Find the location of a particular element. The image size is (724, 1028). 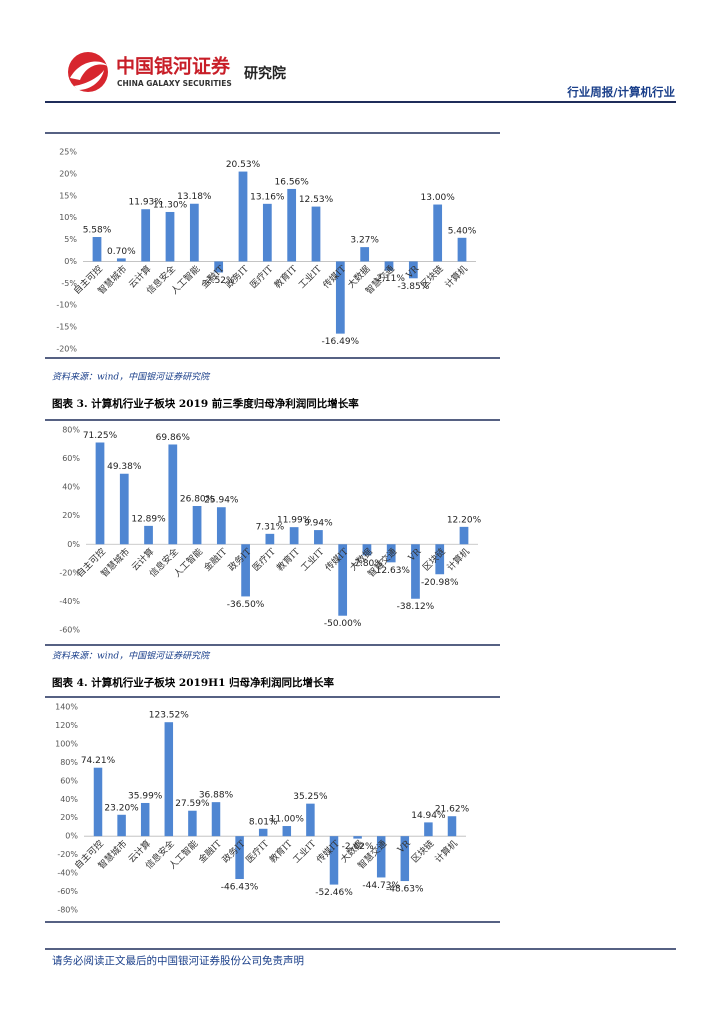

value-label: -2.52% is located at coordinates (219, 281).